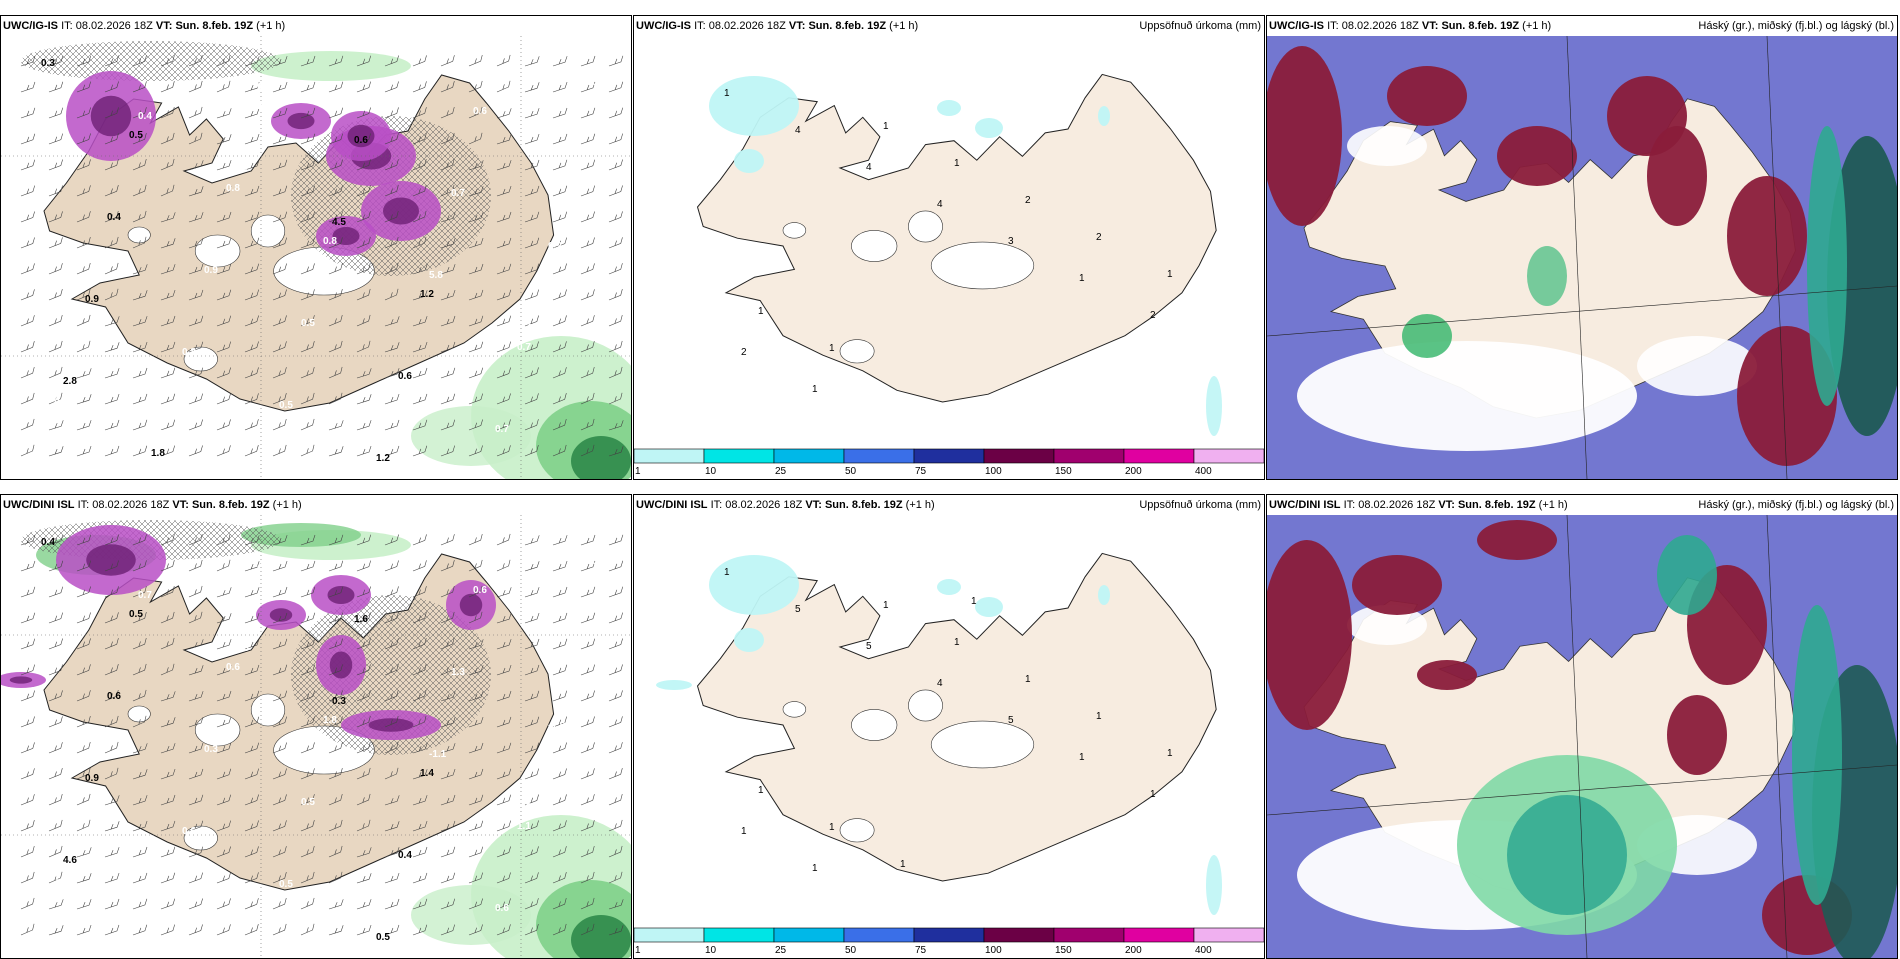 The width and height of the screenshot is (1900, 959). What do you see at coordinates (383, 937) in the screenshot?
I see `precip-value-label: 0.5` at bounding box center [383, 937].